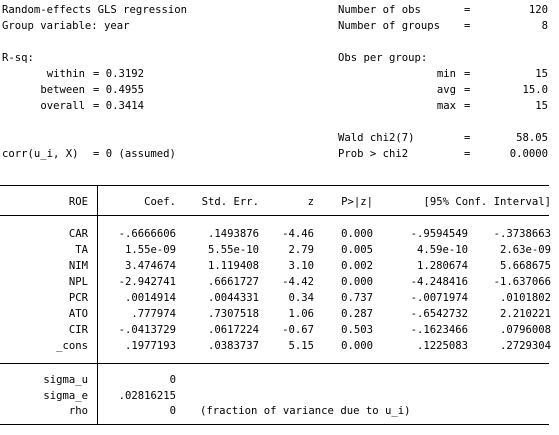  I want to click on row-ci-low: -.1623466, so click(439, 330).